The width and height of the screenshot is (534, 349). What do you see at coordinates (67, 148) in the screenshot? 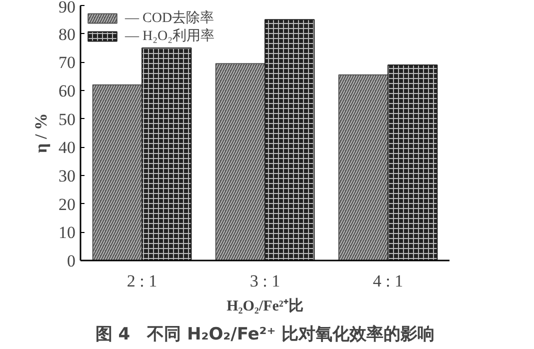
I see `y-tick-label: 40` at bounding box center [67, 148].